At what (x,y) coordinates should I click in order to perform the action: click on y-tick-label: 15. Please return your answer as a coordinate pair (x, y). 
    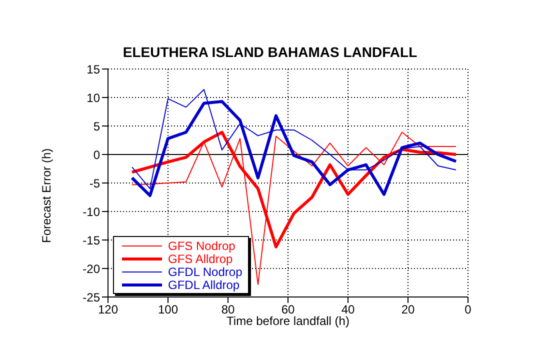
    Looking at the image, I should click on (93, 69).